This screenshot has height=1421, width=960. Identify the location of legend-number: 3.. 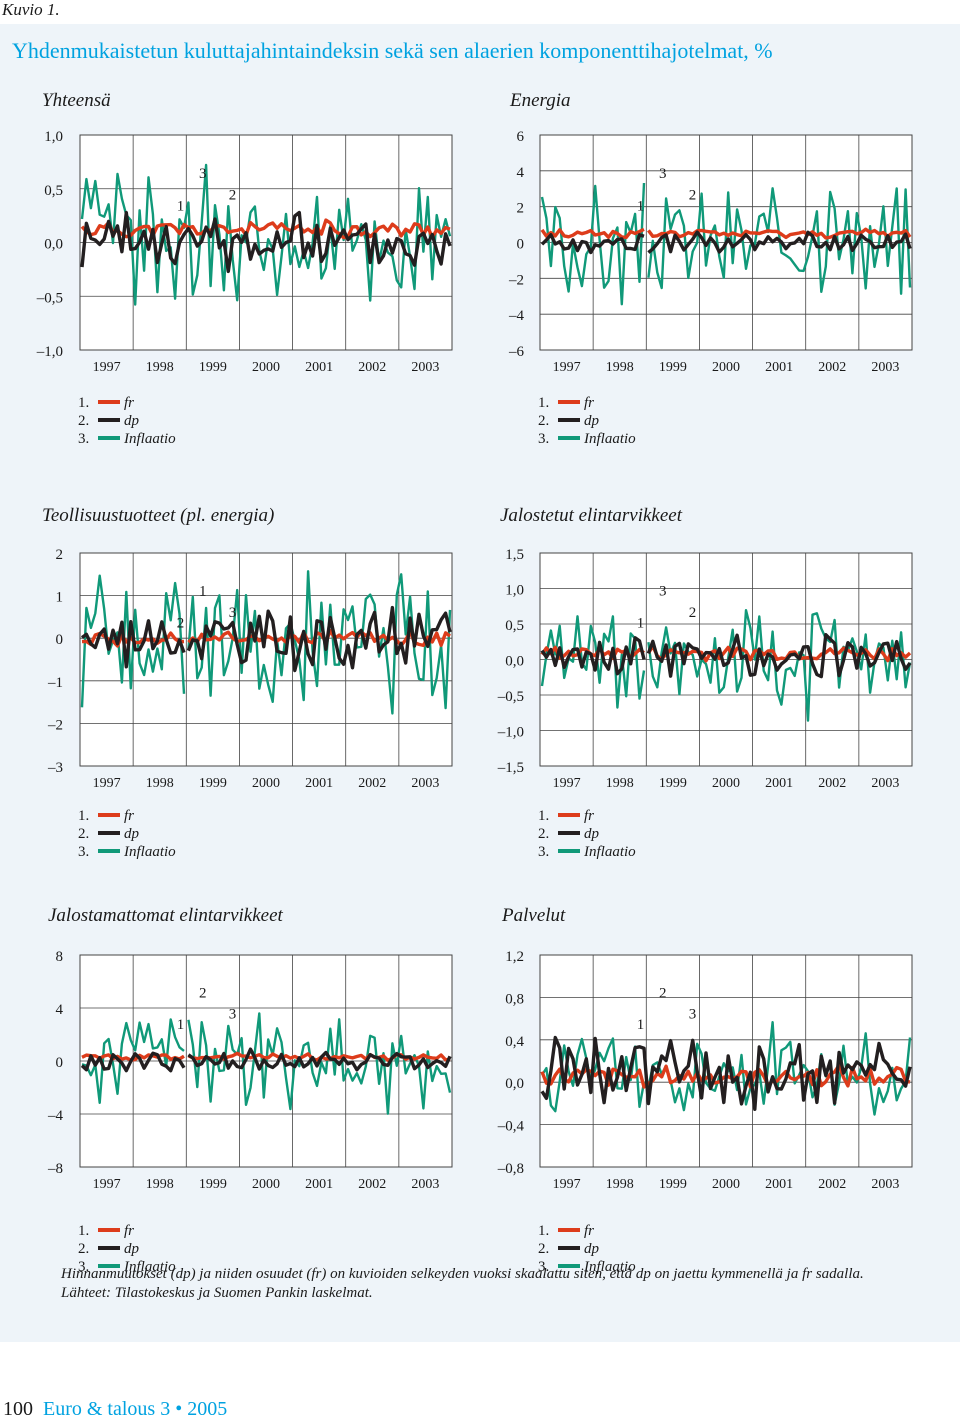
(543, 852).